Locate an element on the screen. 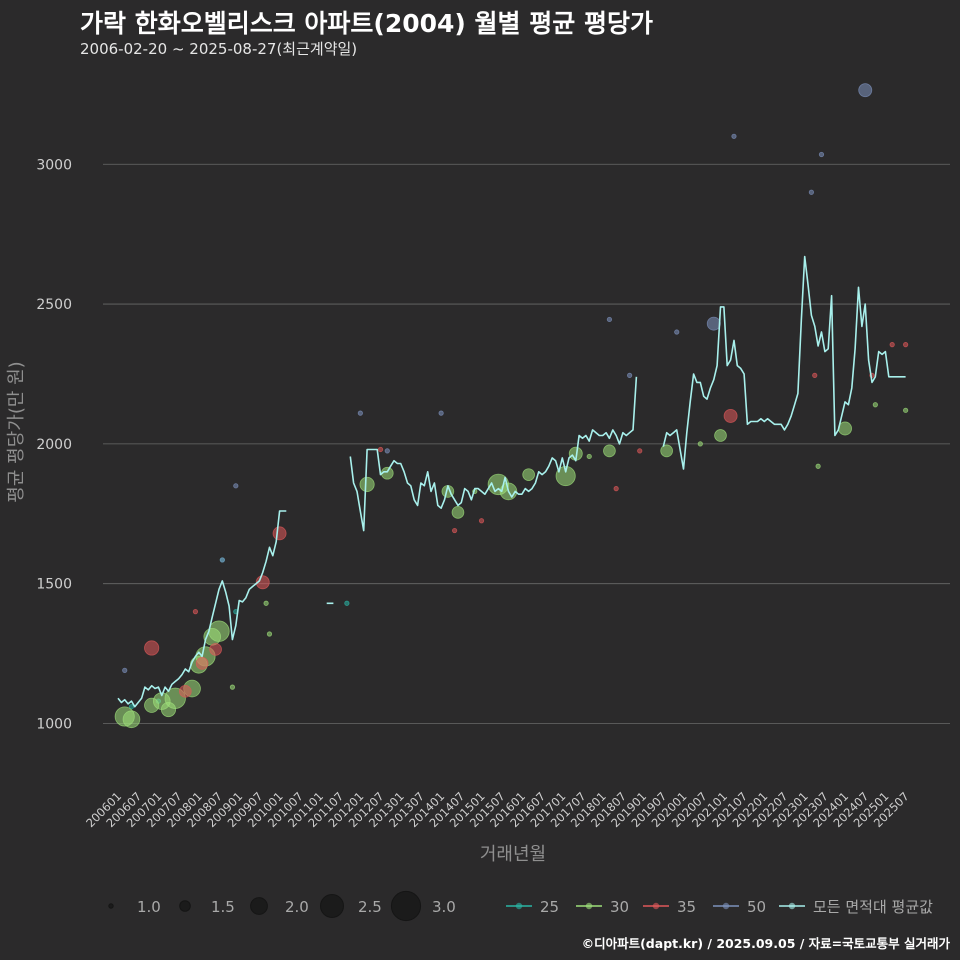  legend: 1.0 1.5 2.0 2.5 3.0 25 30 35 50 모든 면적대 평균값 is located at coordinates (520, 906).